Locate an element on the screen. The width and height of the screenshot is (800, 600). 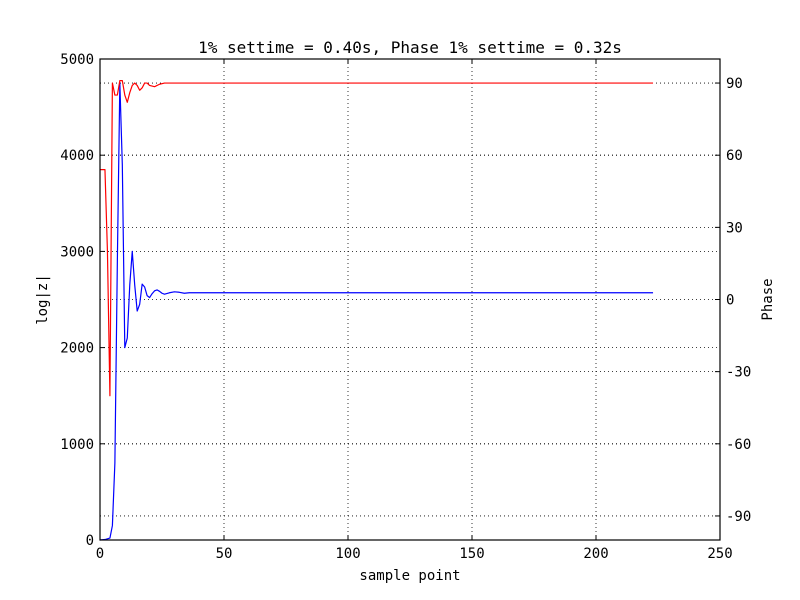
y-axis-label: log|z| is located at coordinates (43, 299).